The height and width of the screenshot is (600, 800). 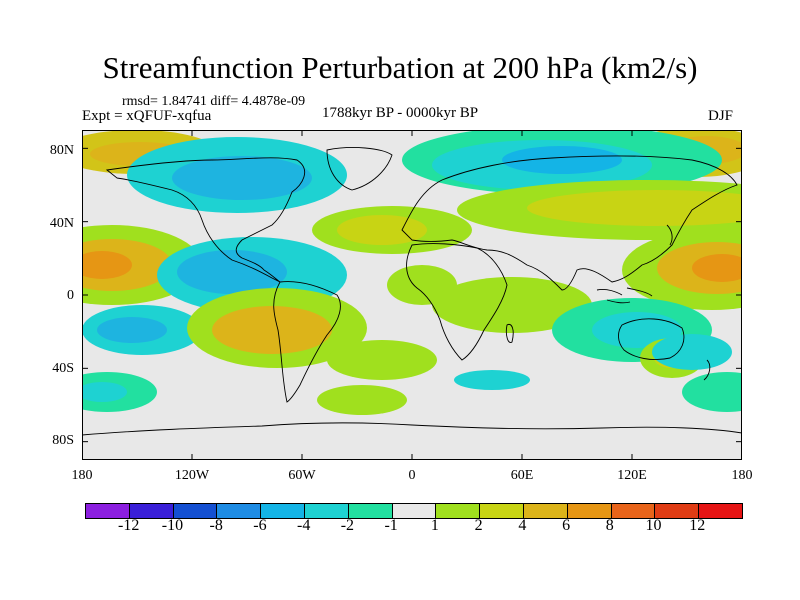 What do you see at coordinates (129, 525) in the screenshot?
I see `colorbar-label: -12` at bounding box center [129, 525].